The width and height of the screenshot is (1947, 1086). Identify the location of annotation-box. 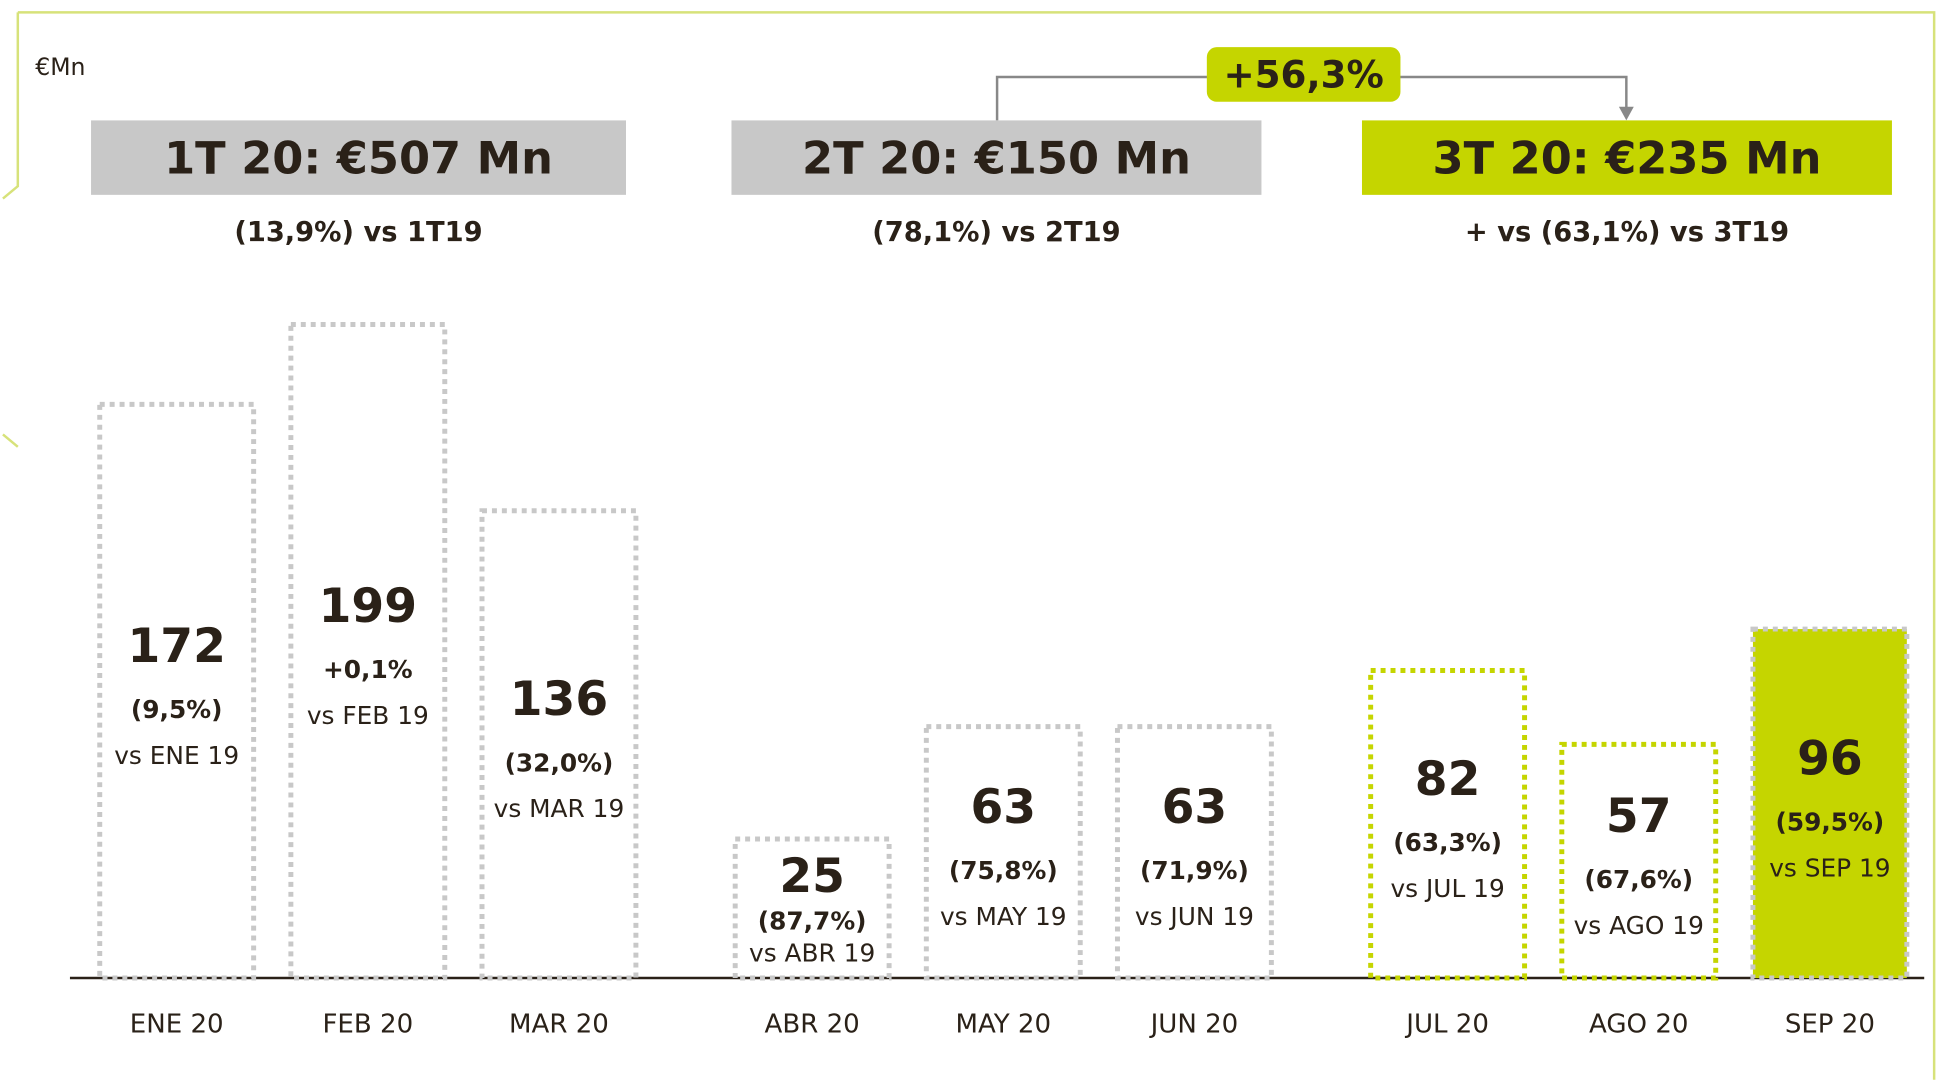
(1303, 74).